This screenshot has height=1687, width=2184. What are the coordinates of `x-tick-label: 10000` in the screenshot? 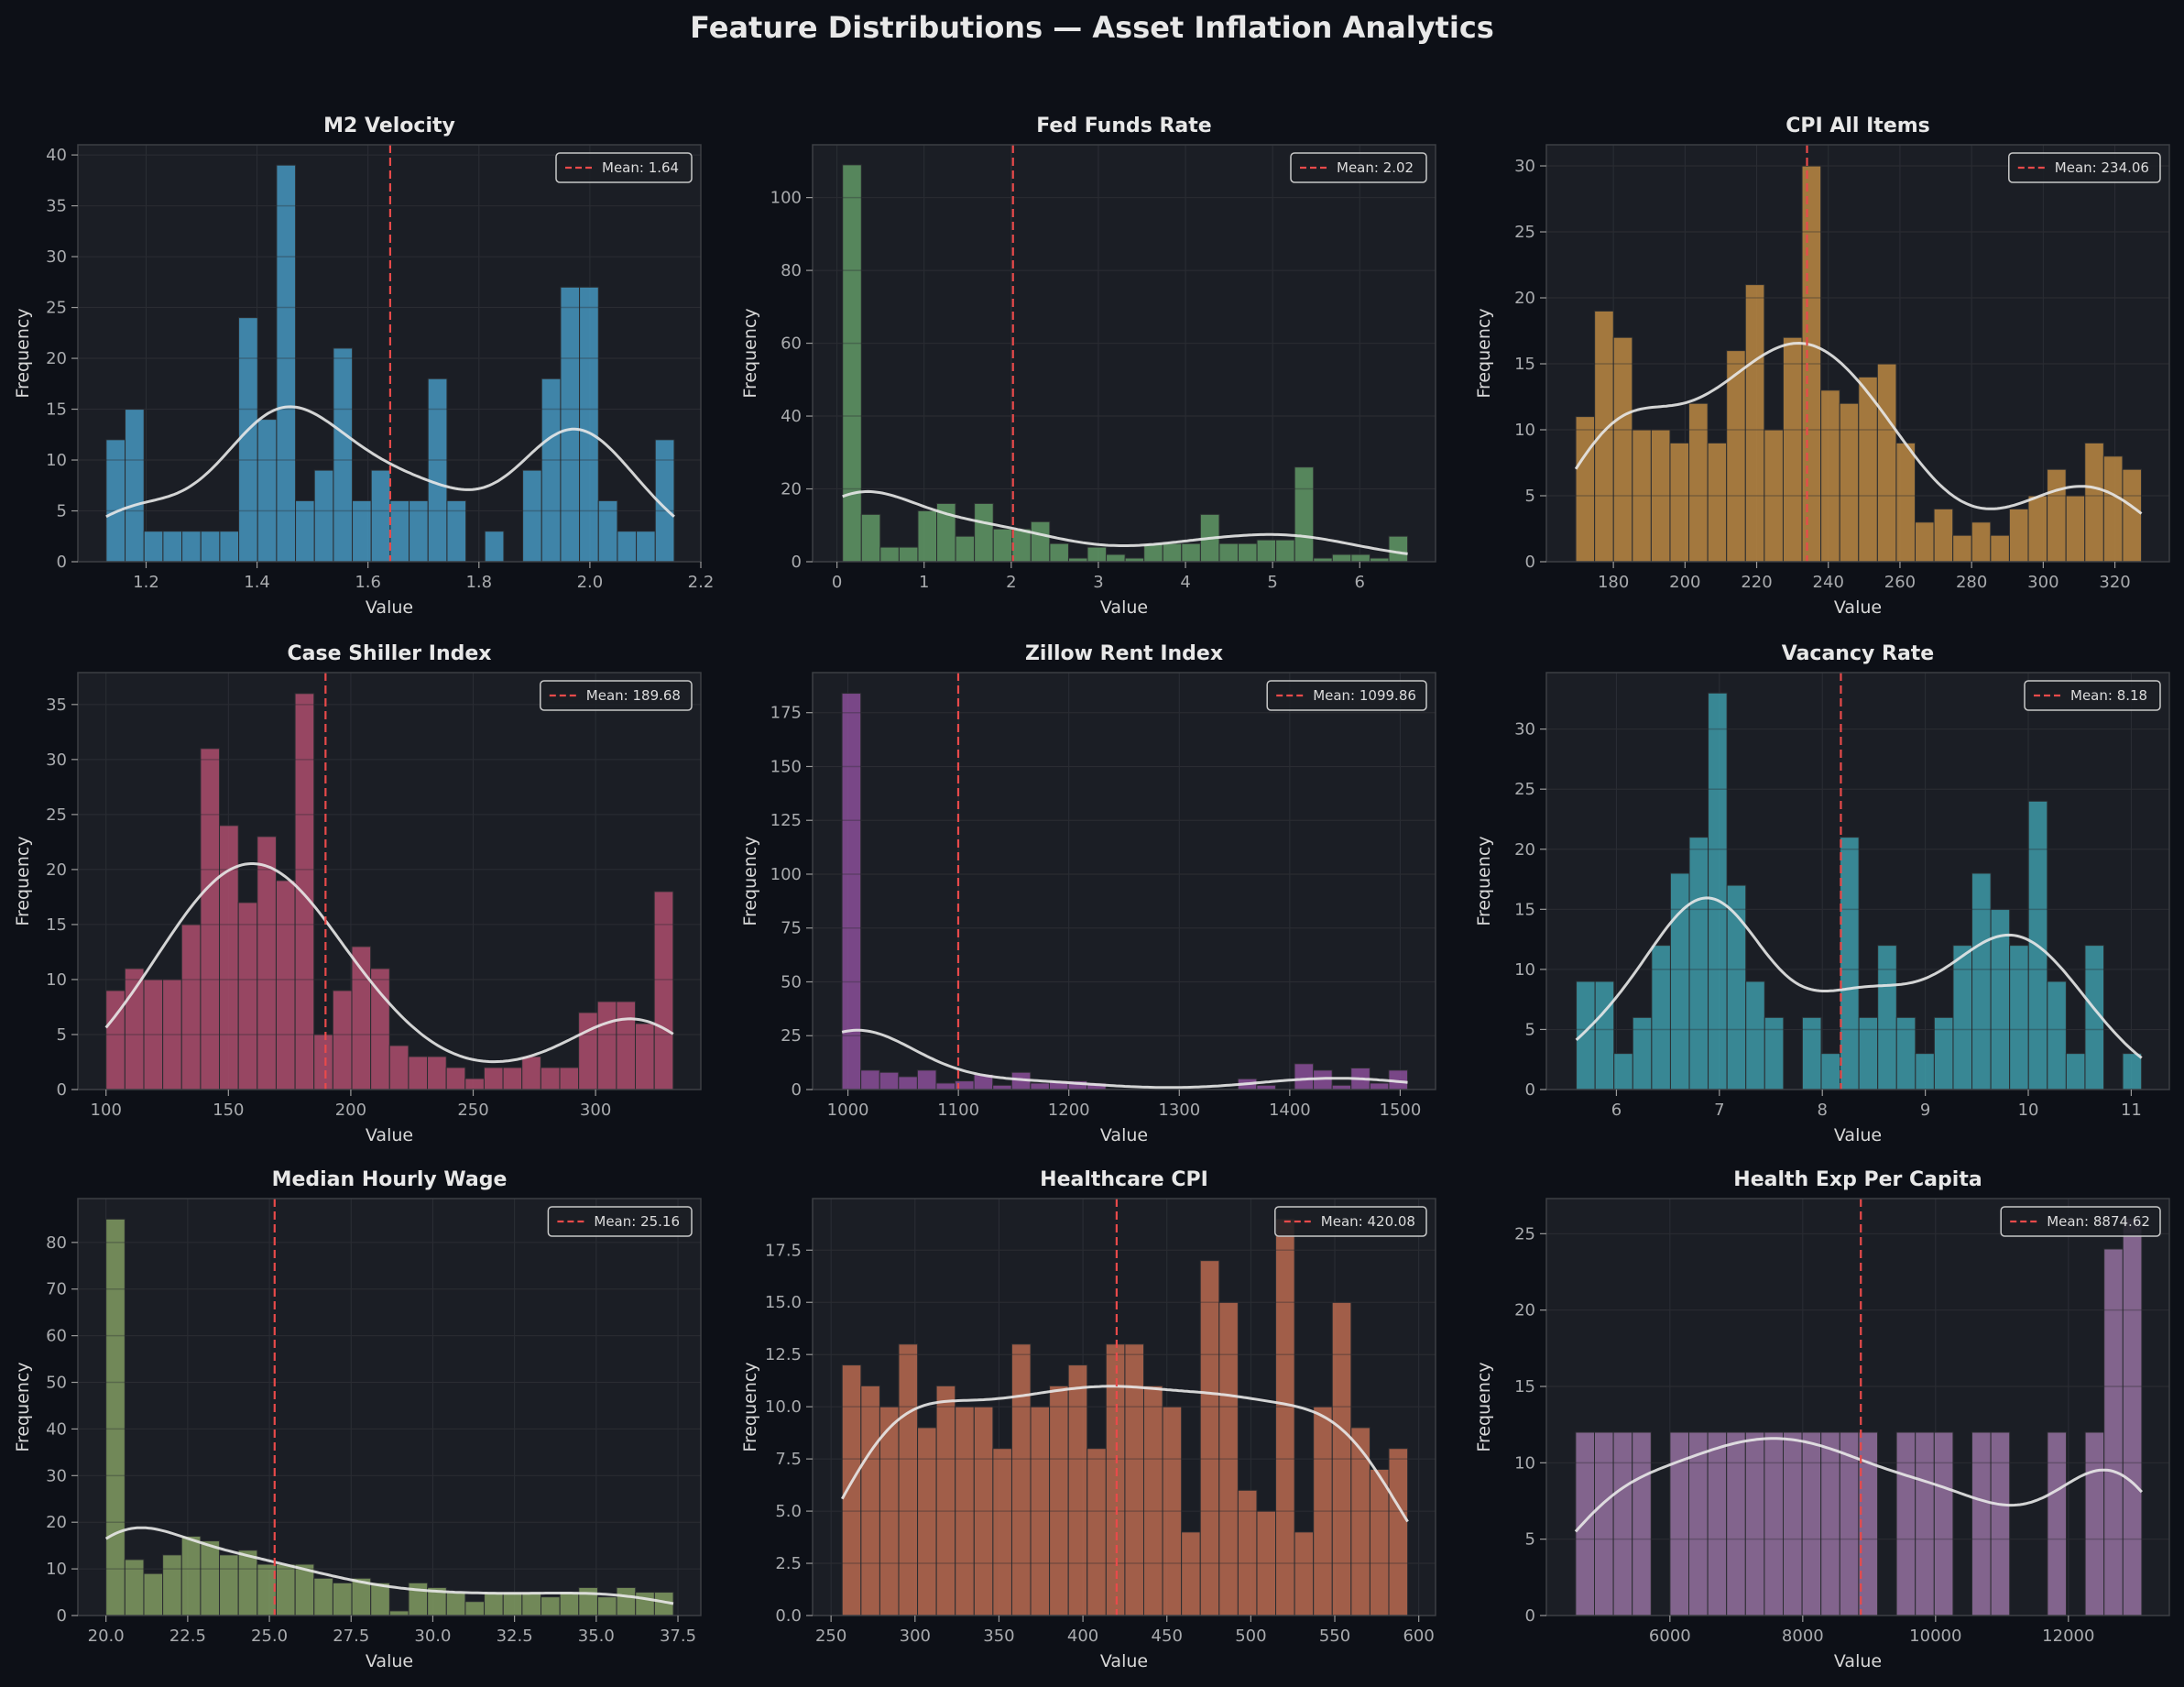 It's located at (1935, 1636).